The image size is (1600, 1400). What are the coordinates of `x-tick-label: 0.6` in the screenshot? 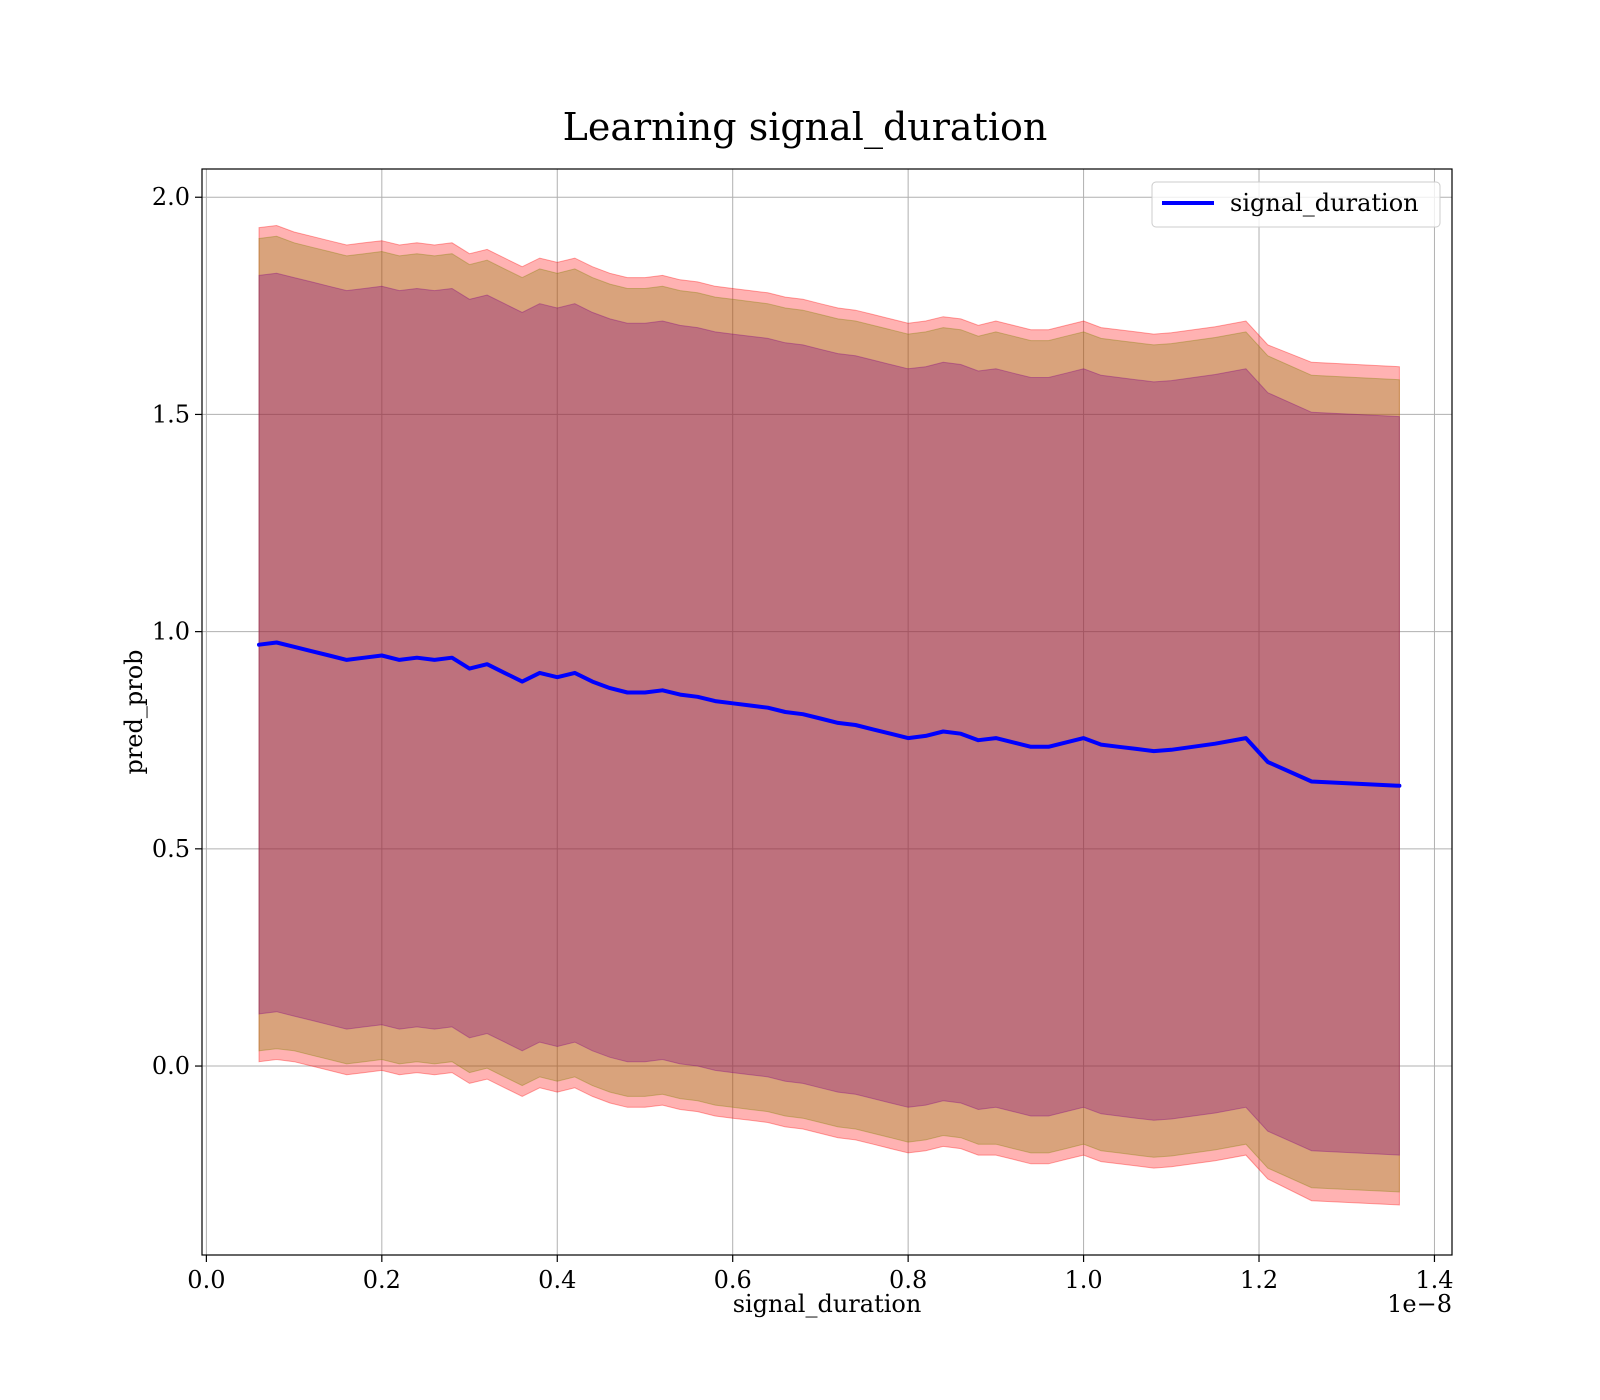 It's located at (733, 1280).